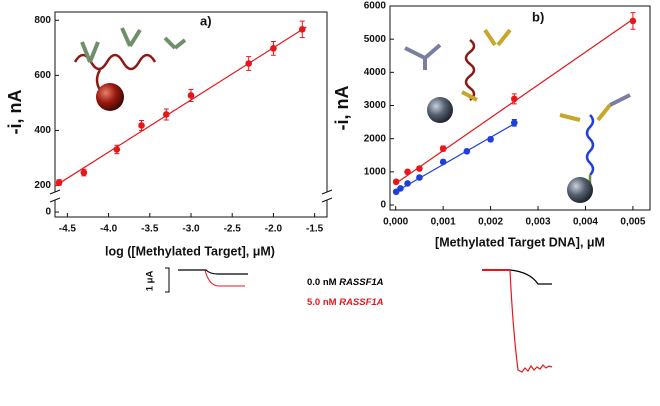 The width and height of the screenshot is (660, 406). Describe the element at coordinates (585, 222) in the screenshot. I see `x-tick-label: 0,004` at that location.